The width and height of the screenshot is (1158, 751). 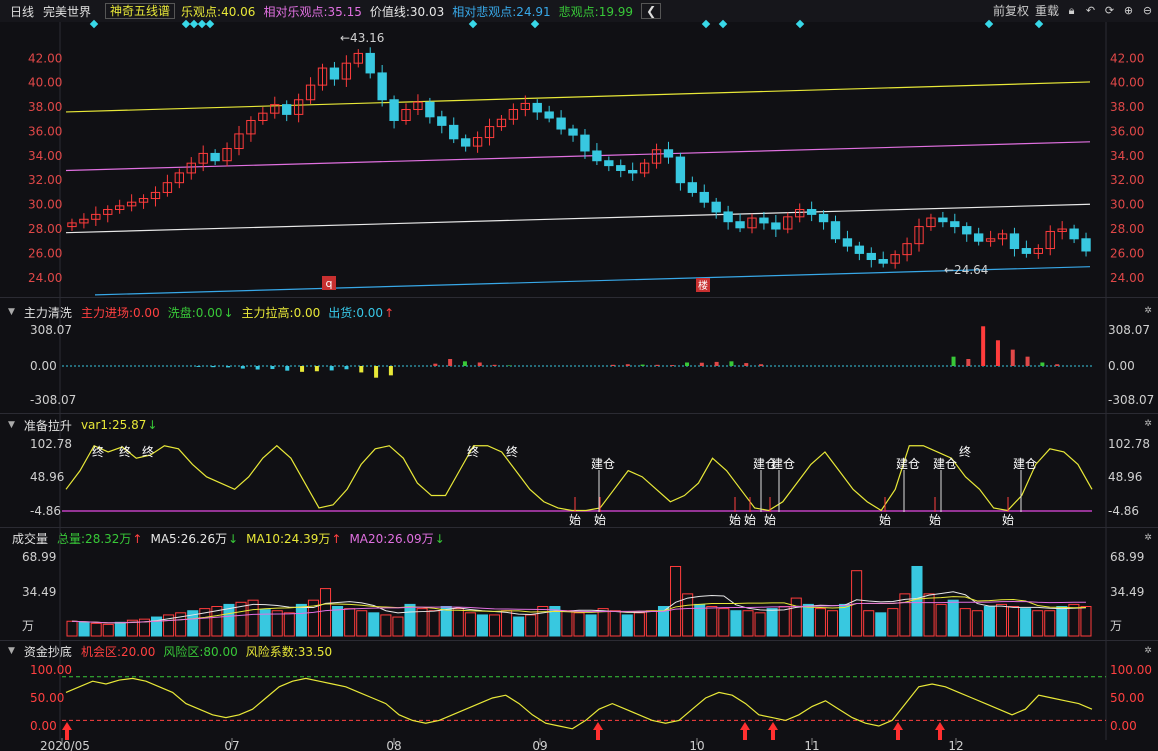 What do you see at coordinates (39, 557) in the screenshot?
I see `y-tick-label: 68.99` at bounding box center [39, 557].